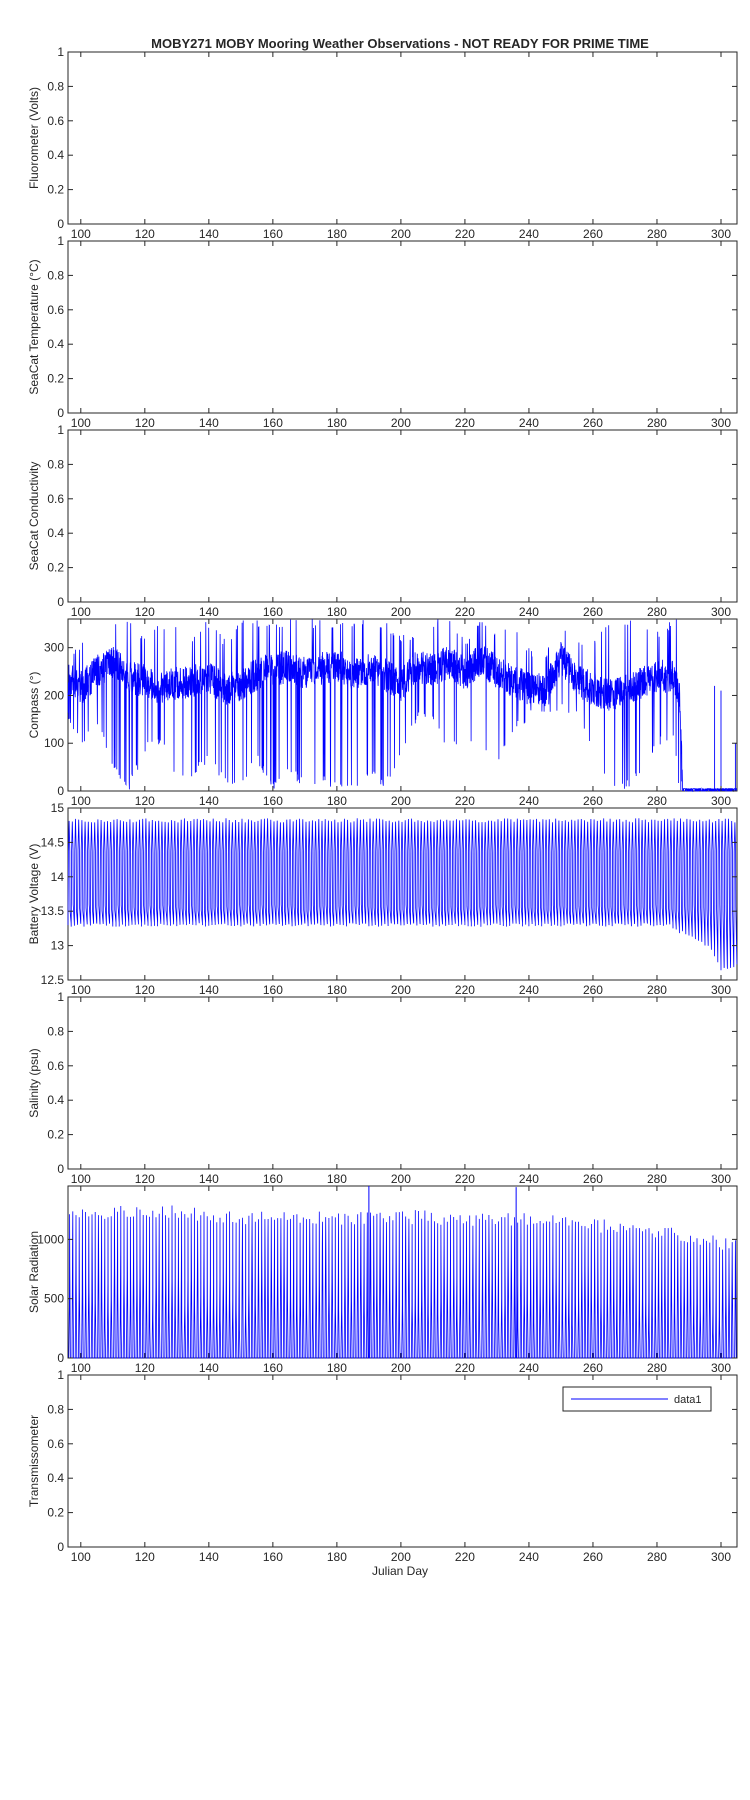 This screenshot has height=1800, width=750. Describe the element at coordinates (401, 234) in the screenshot. I see `x-tick-label-fluorometer-5: 200` at that location.